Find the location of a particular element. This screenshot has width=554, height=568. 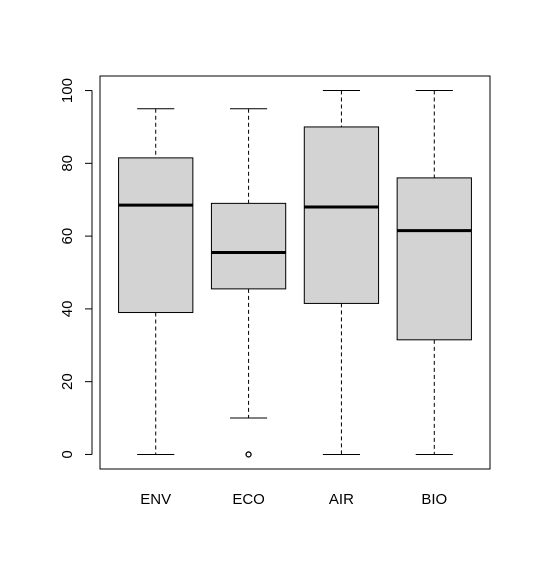

x-tick-label-air: AIR is located at coordinates (341, 499).